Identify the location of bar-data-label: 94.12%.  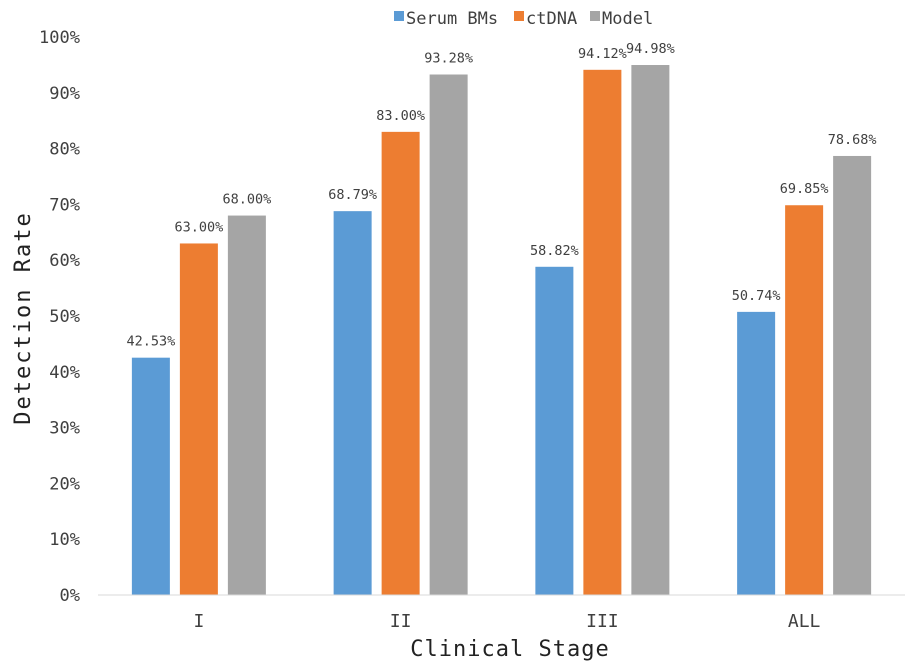
(602, 54).